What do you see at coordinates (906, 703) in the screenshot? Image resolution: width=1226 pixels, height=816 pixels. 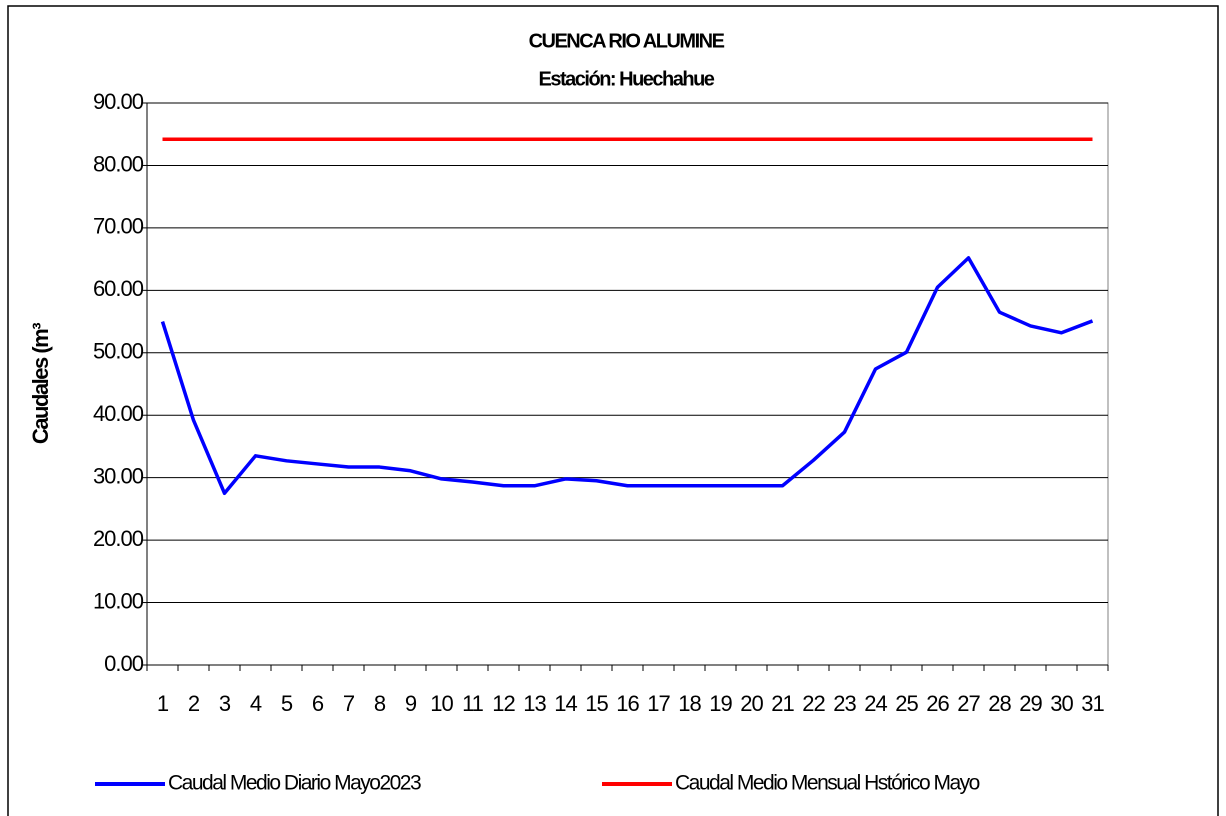 I see `x-tick-label: 25` at bounding box center [906, 703].